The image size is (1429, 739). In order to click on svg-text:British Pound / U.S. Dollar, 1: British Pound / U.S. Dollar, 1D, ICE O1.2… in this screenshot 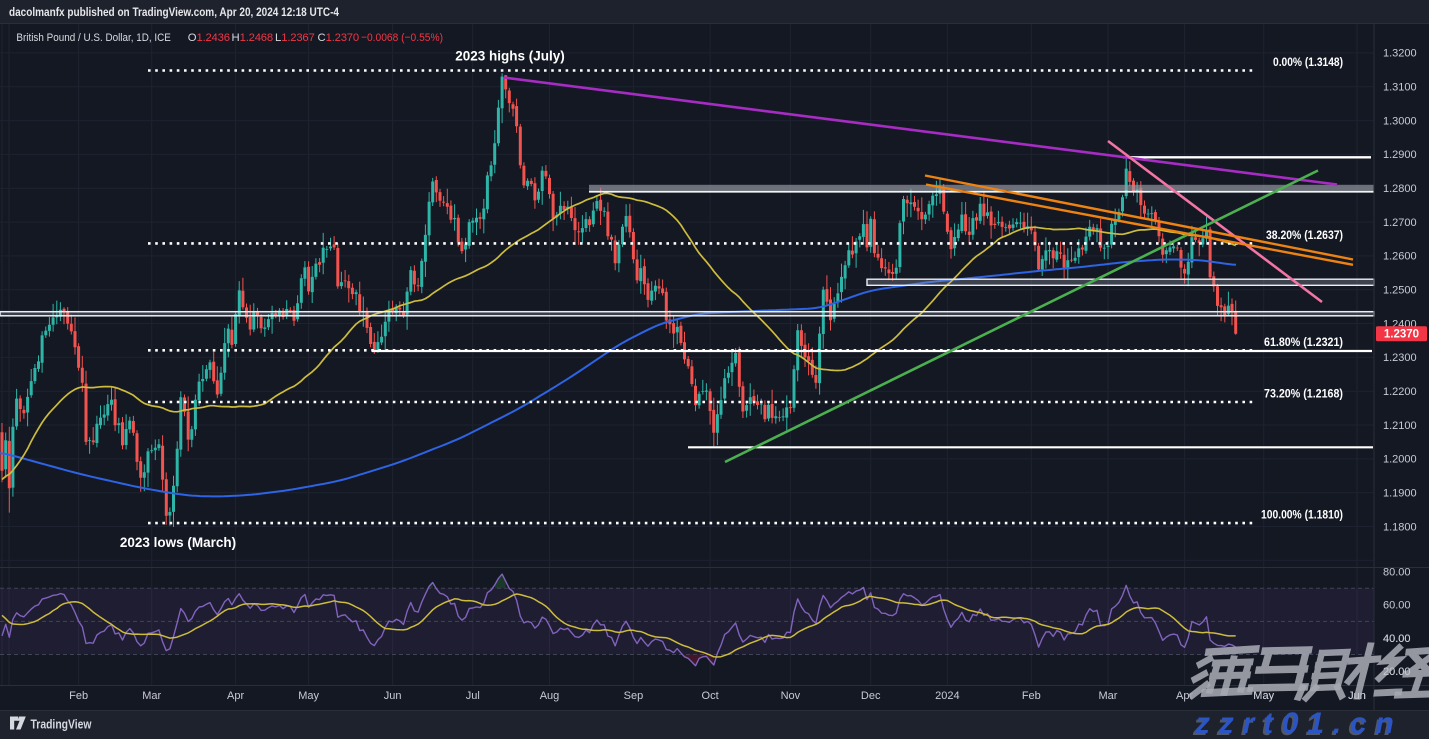, I will do `click(229, 38)`.